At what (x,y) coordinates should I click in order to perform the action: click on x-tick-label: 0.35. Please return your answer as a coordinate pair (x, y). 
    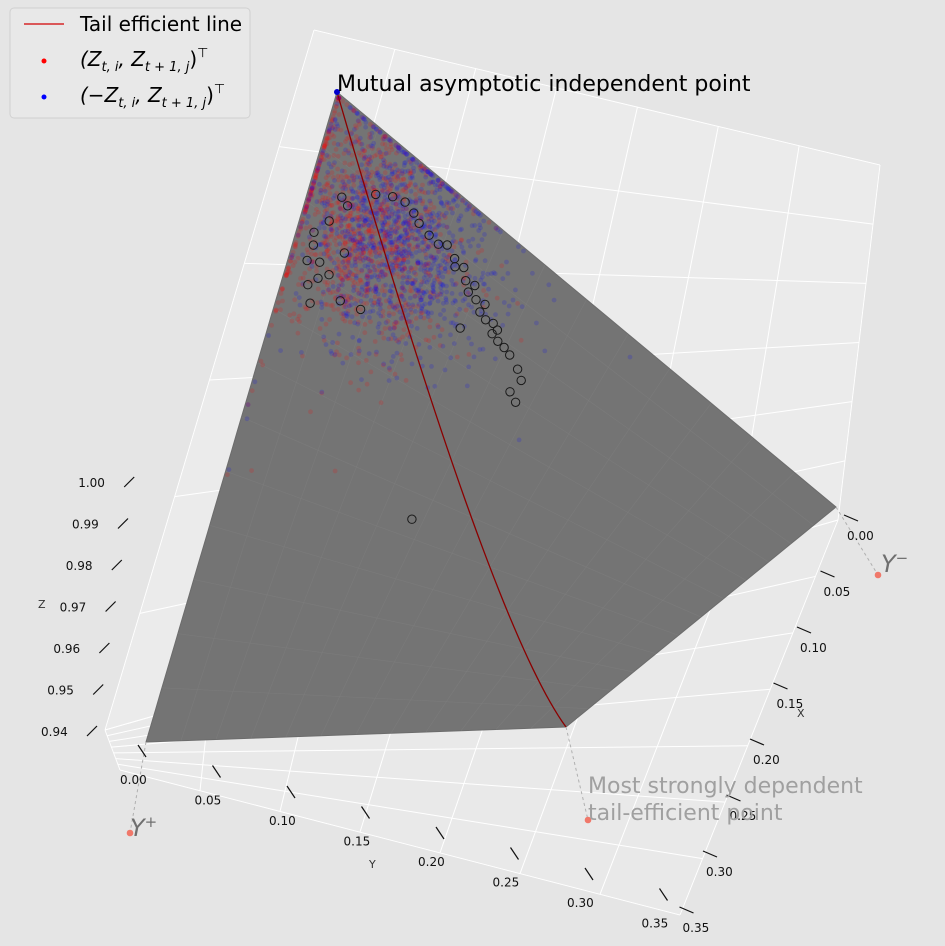
    Looking at the image, I should click on (696, 928).